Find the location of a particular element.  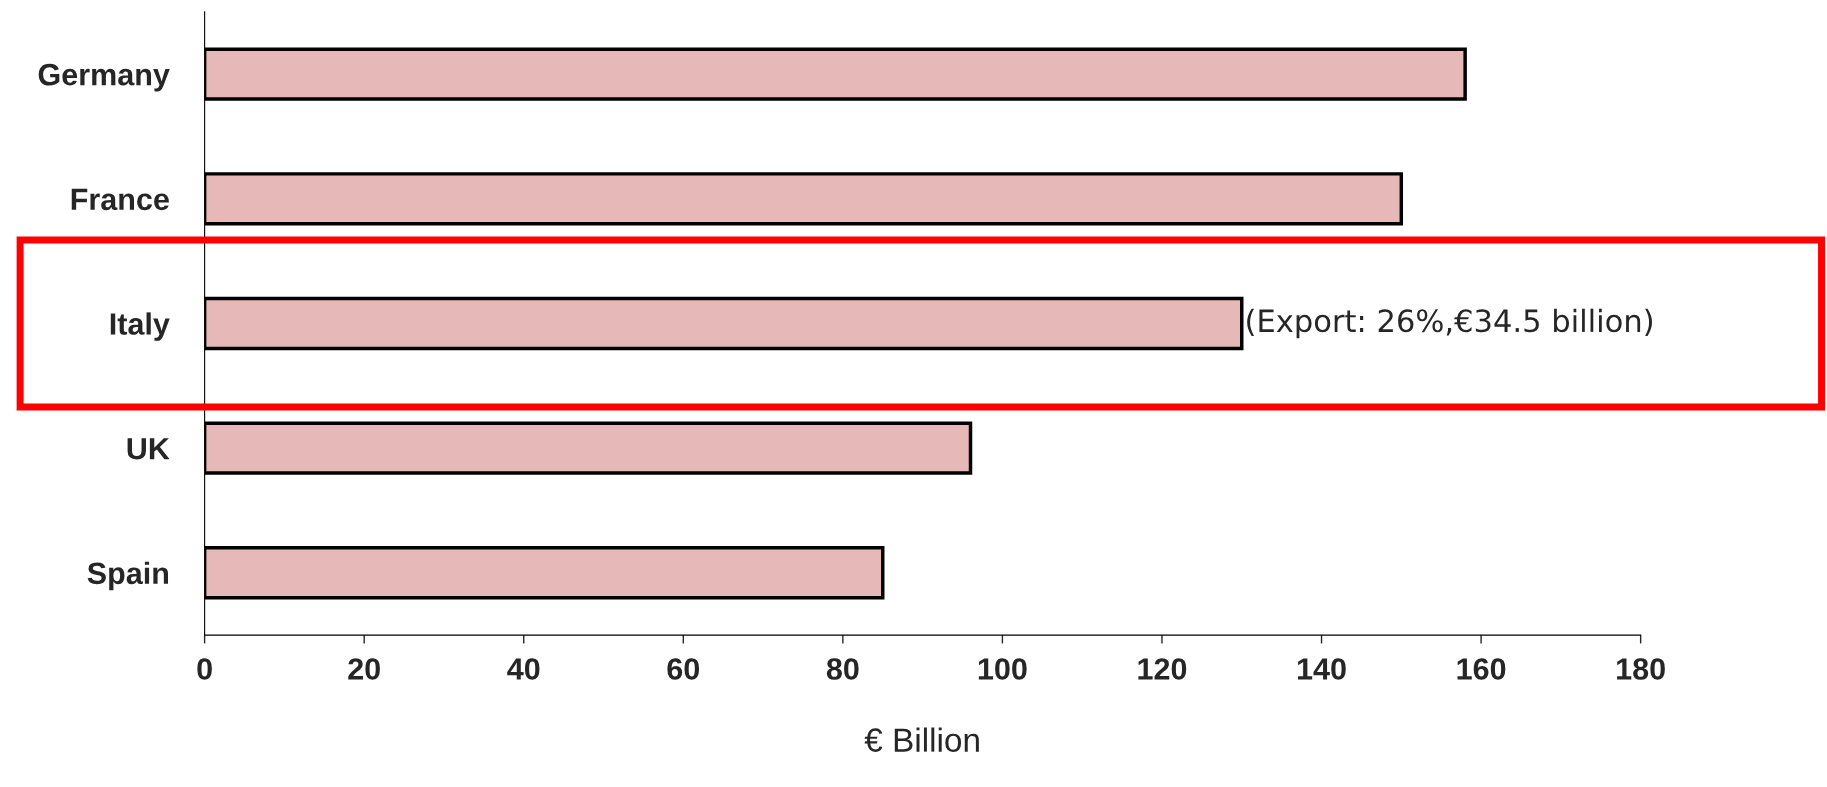

y-tick-label: UK is located at coordinates (148, 449).